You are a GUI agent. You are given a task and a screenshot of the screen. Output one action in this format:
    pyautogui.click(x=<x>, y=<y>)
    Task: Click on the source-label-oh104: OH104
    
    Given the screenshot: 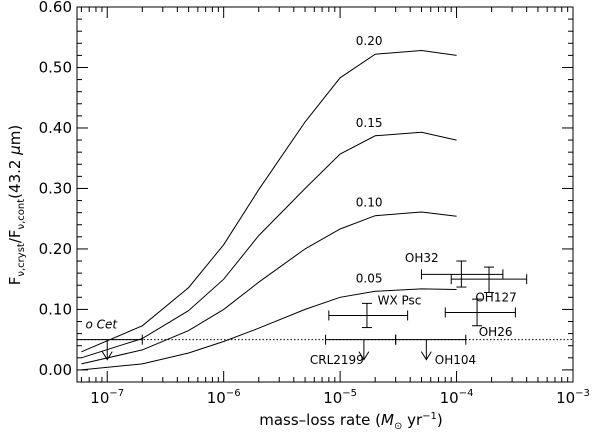 What is the action you would take?
    pyautogui.click(x=455, y=360)
    